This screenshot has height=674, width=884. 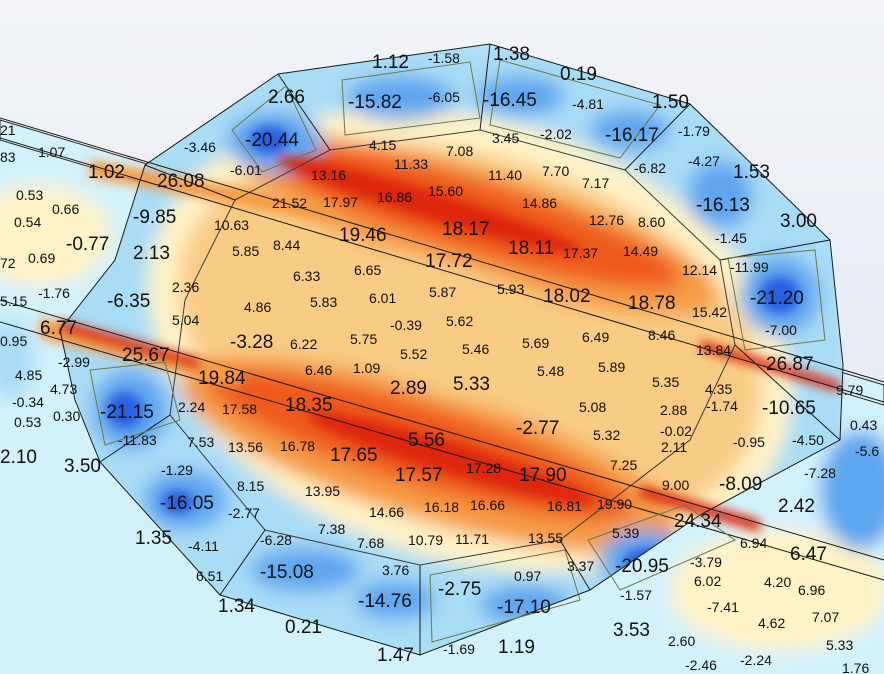 What do you see at coordinates (146, 355) in the screenshot?
I see `value-label-large-27: 25.67` at bounding box center [146, 355].